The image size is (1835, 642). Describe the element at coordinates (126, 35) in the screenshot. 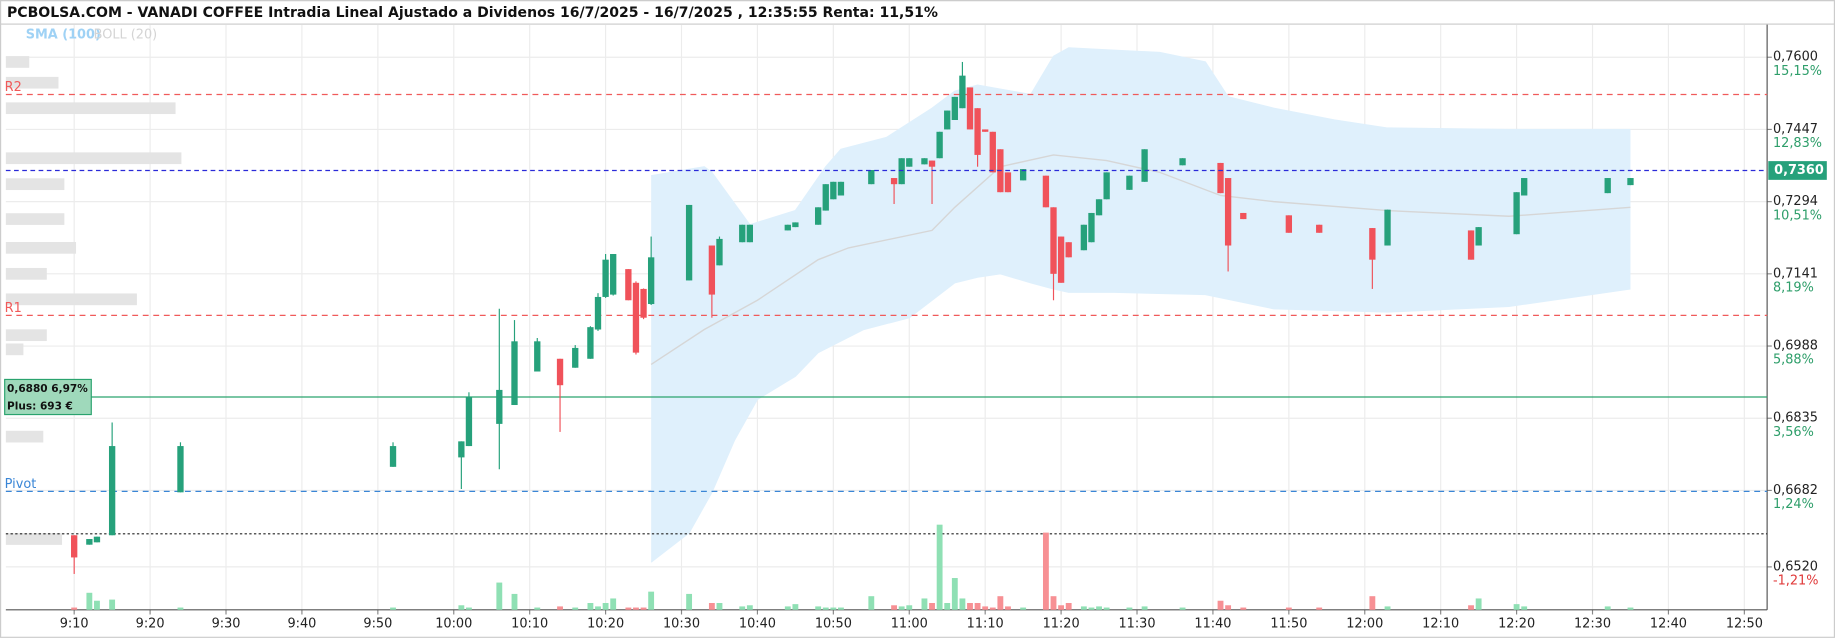

I see `legend-boll: BOLL (20)` at that location.